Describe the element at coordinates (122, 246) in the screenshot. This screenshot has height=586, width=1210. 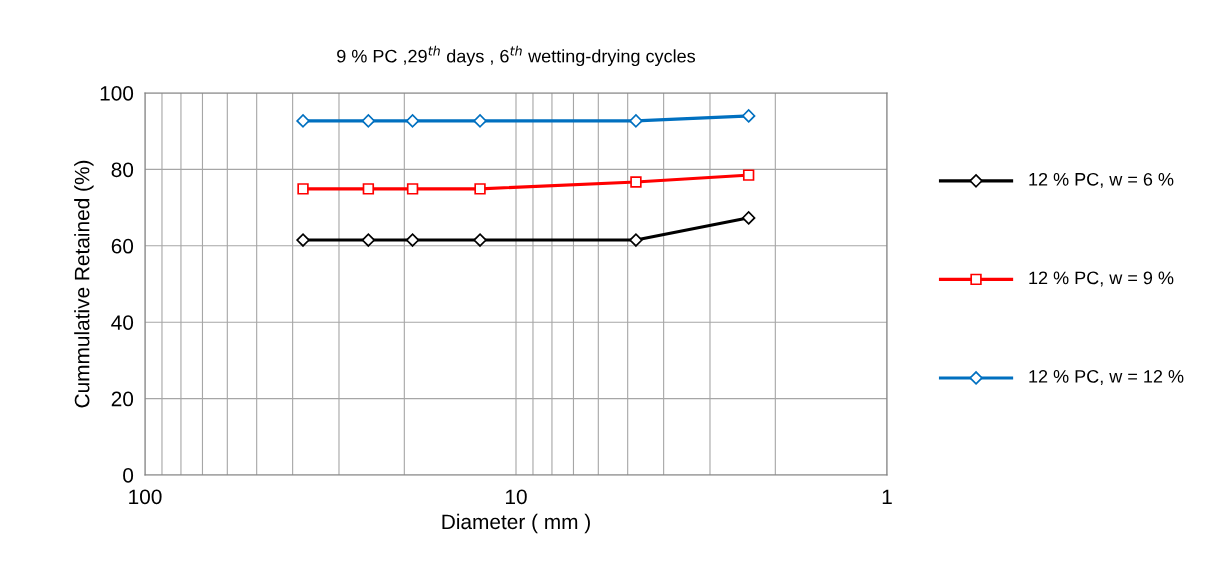
I see `y-tick-label: 60` at that location.